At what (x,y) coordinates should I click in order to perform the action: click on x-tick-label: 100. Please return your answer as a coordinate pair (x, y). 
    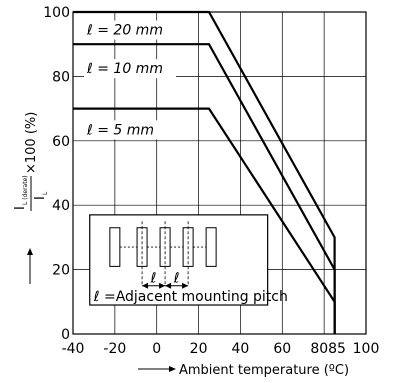
    Looking at the image, I should click on (366, 349).